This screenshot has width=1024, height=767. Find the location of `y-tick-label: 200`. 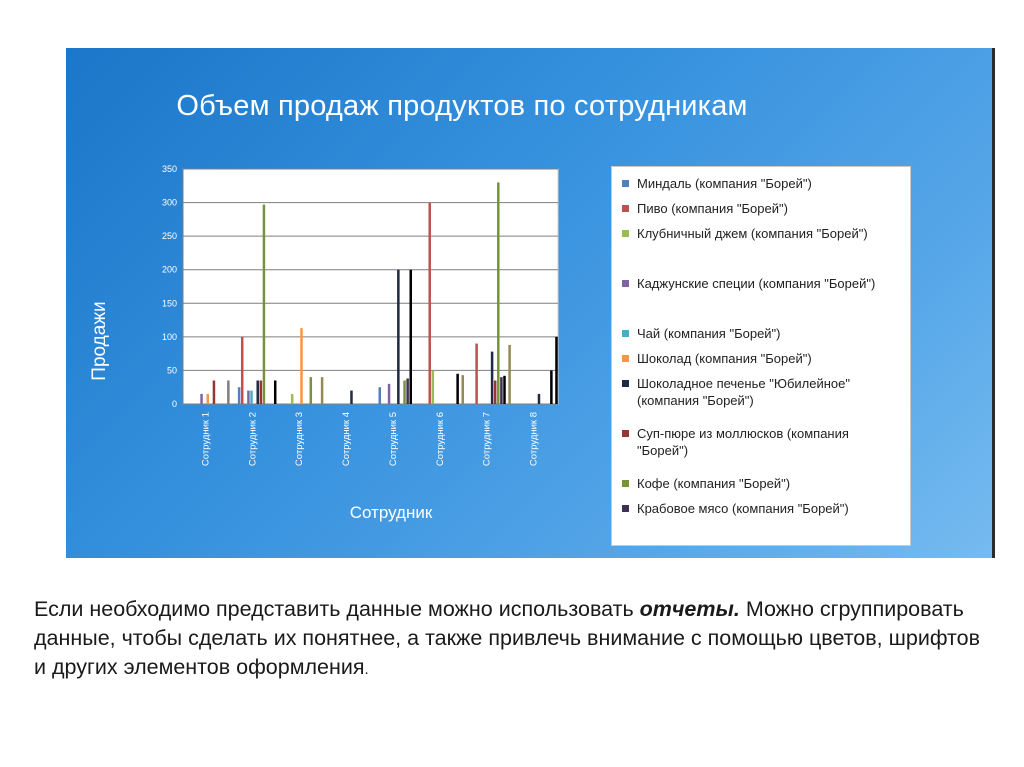

y-tick-label: 200 is located at coordinates (169, 270).